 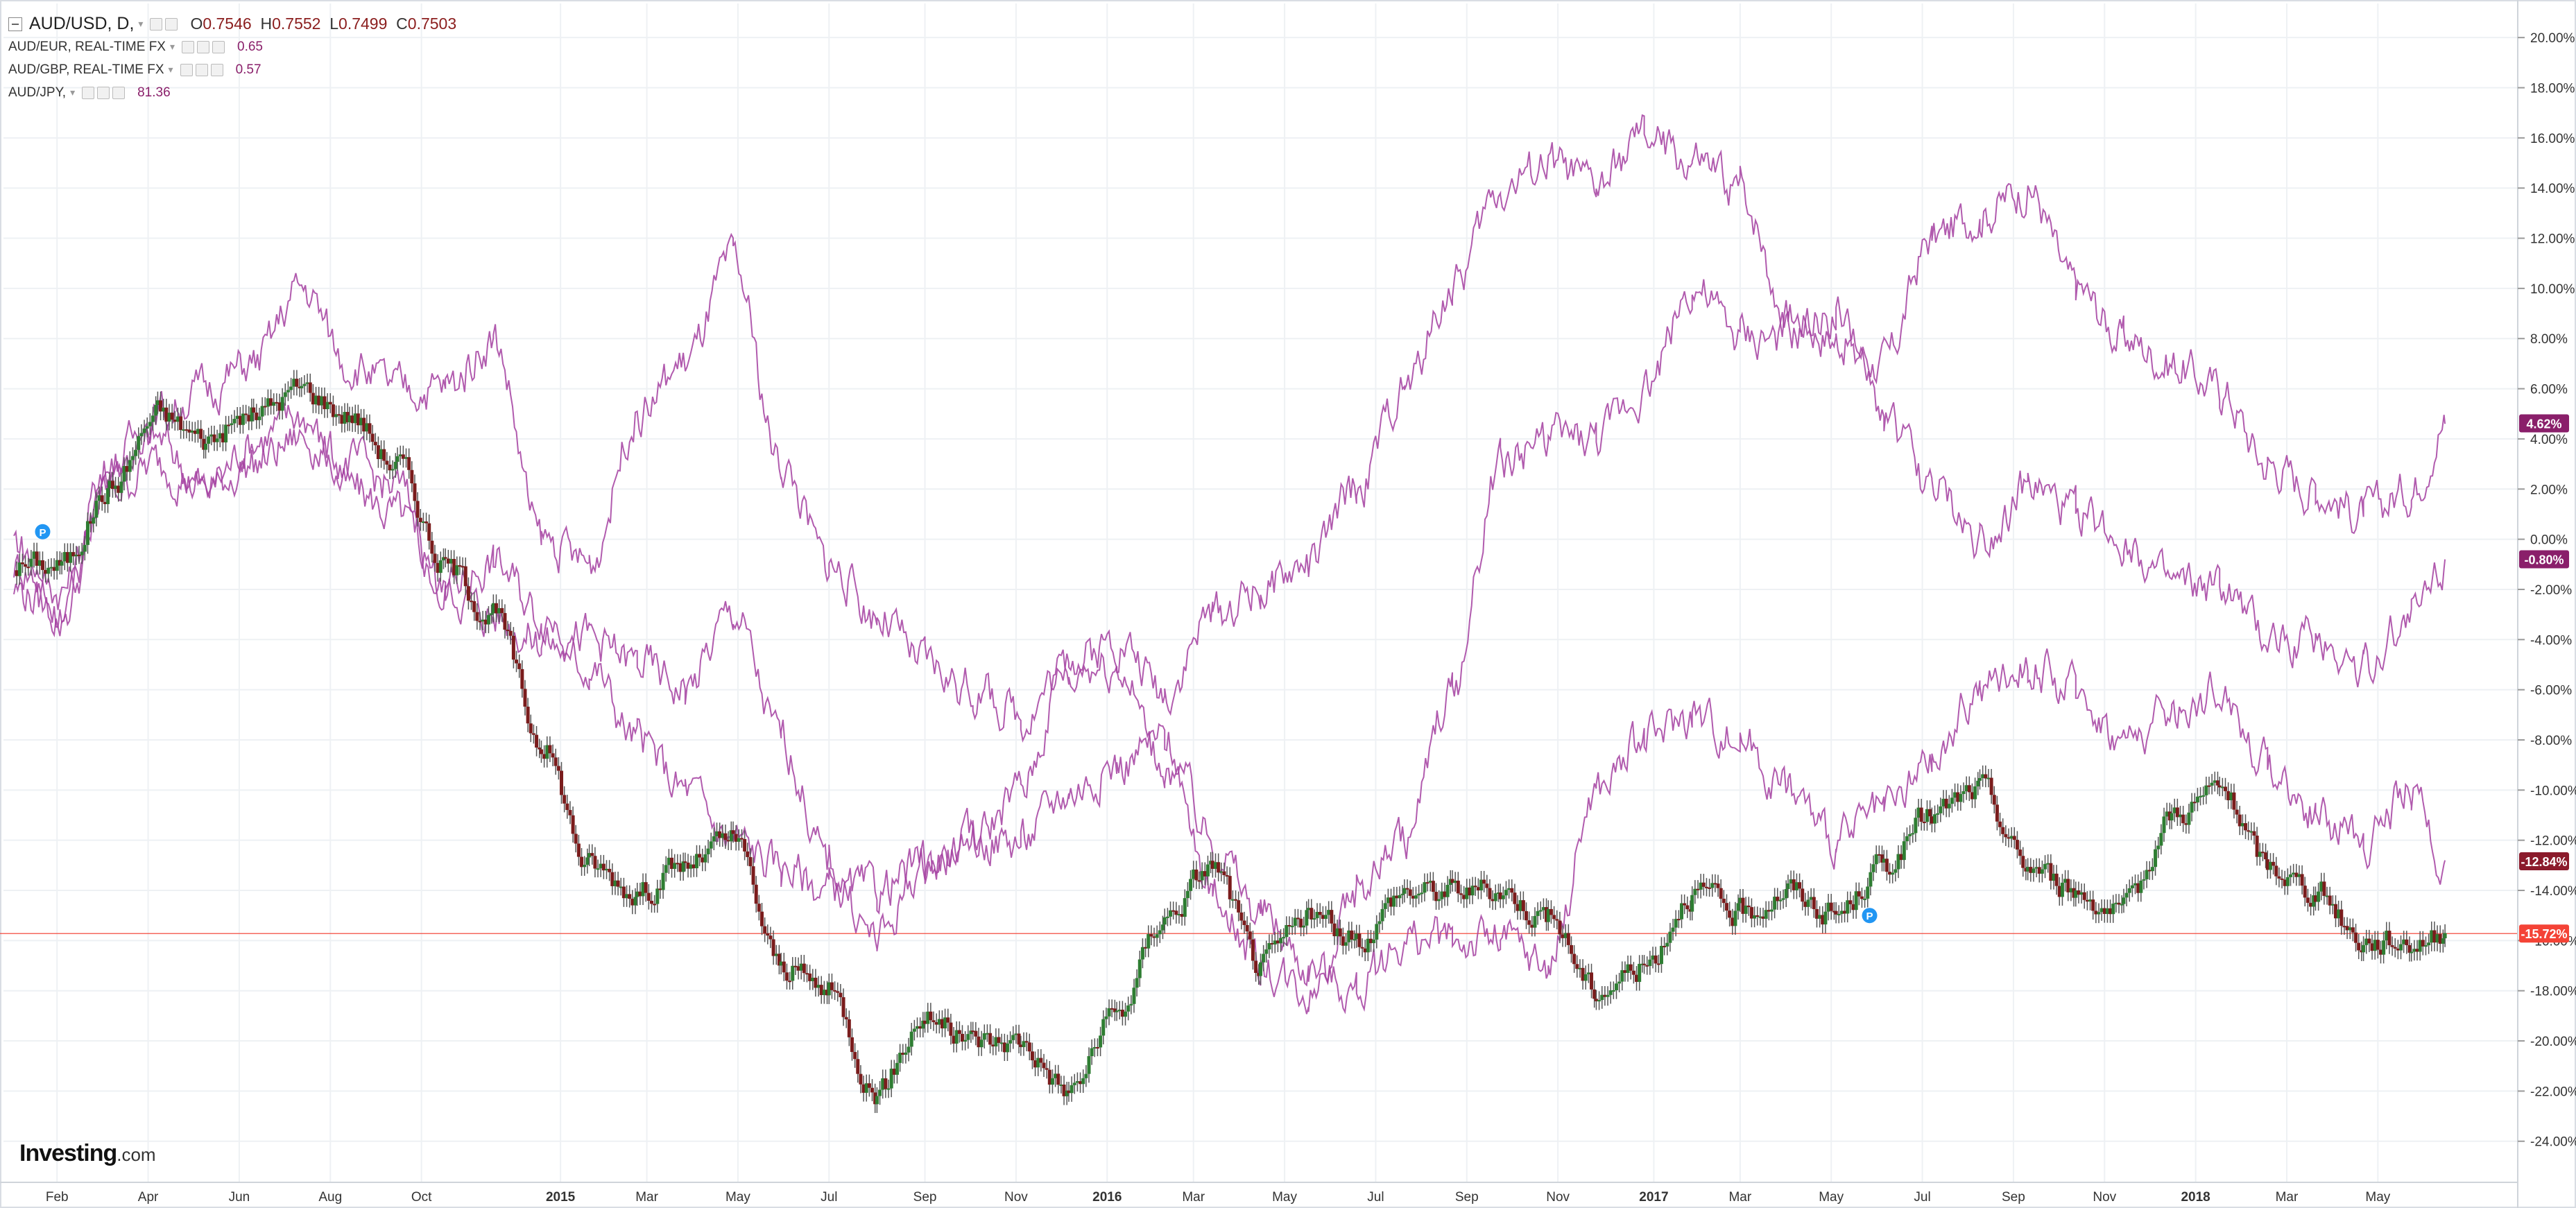 I want to click on legend-compare-row-gbp: AUD/GBP, REAL-TIME FX ▾ 0.57, so click(x=232, y=69).